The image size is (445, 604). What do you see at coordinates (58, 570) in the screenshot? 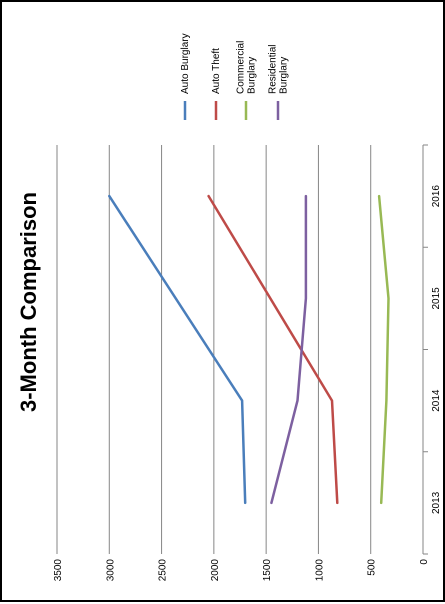
I see `value-tick-label: 3500` at bounding box center [58, 570].